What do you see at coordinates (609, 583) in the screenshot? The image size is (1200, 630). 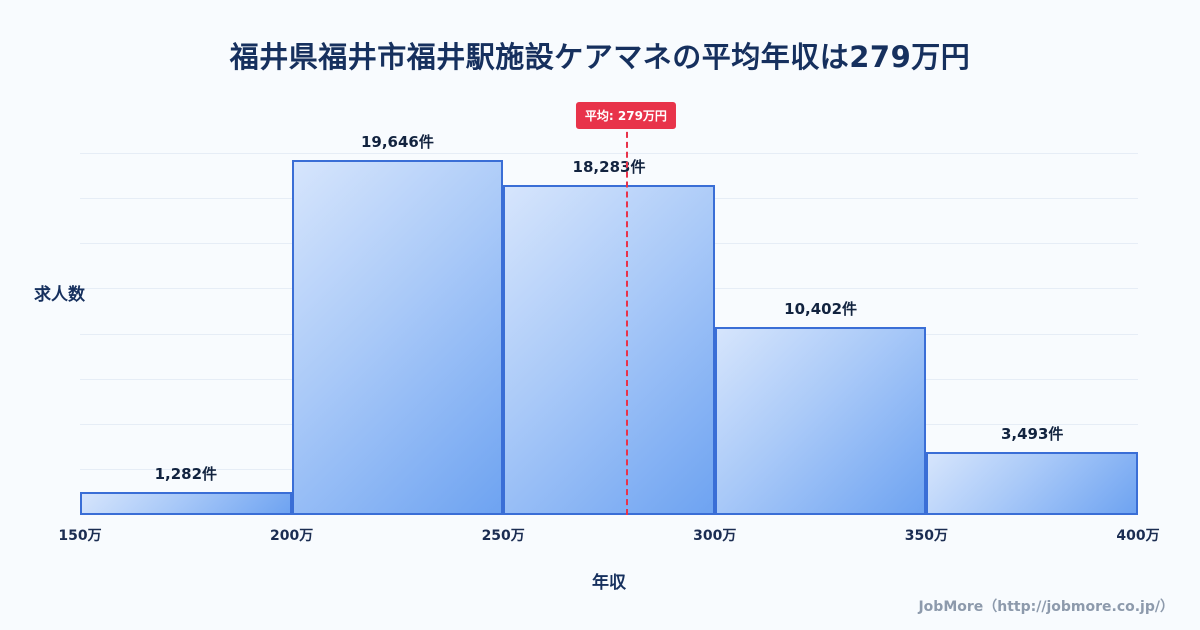 I see `x-axis-label: 年収` at bounding box center [609, 583].